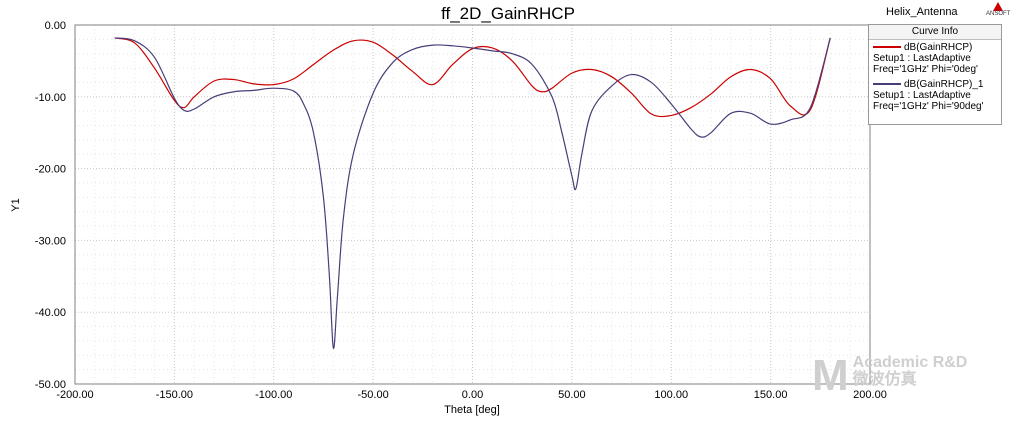 This screenshot has height=422, width=1017. Describe the element at coordinates (74, 395) in the screenshot. I see `x-tick-label: -200.00` at that location.